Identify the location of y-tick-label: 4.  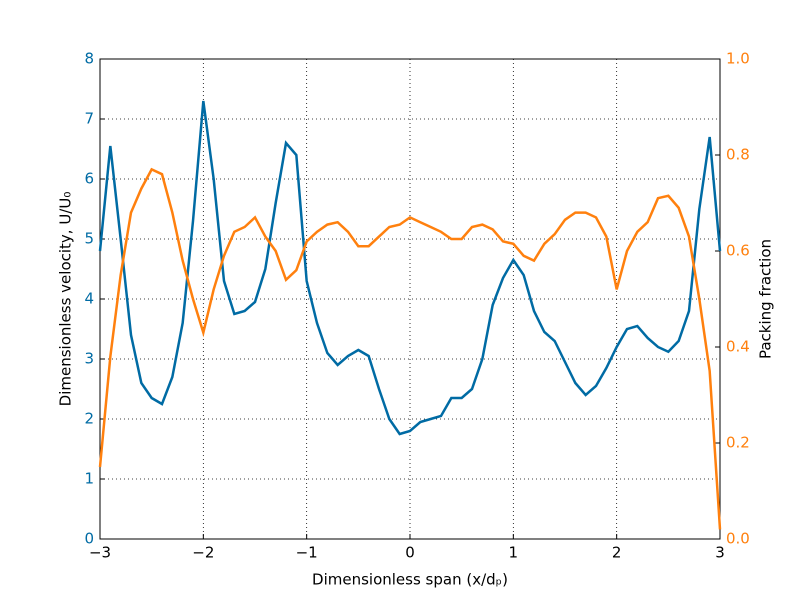
(89, 299).